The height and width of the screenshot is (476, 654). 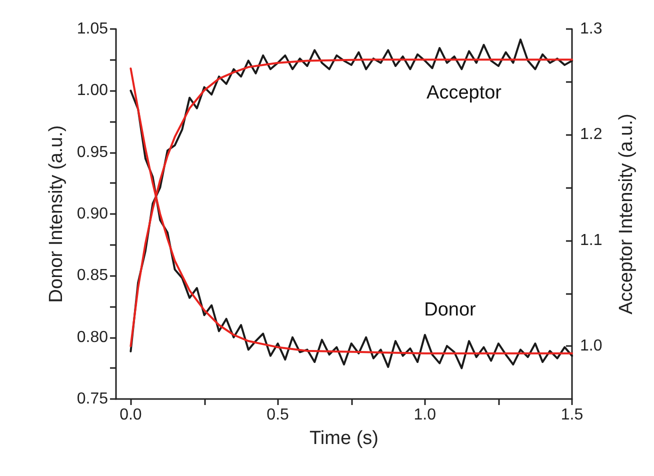 I want to click on x-tick-label: 1.0, so click(x=425, y=415).